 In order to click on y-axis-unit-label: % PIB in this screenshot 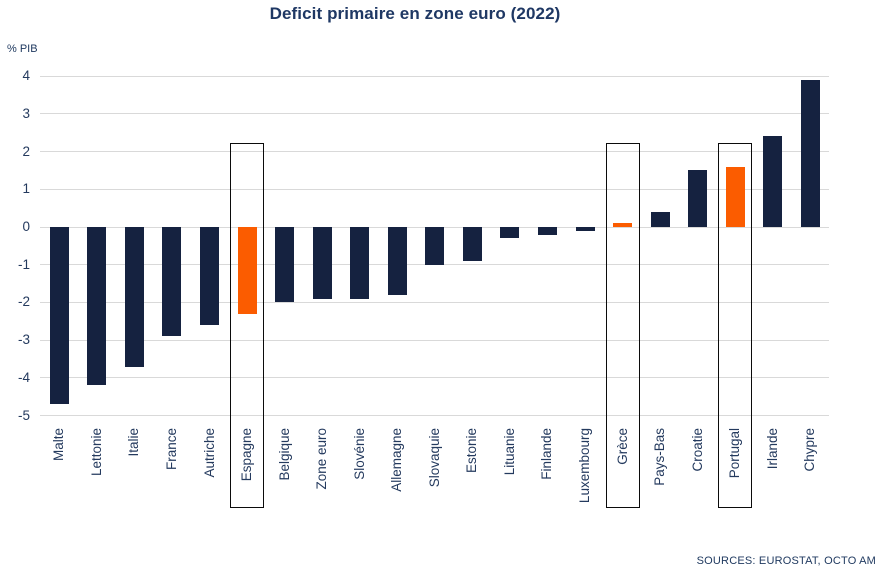, I will do `click(22, 49)`.